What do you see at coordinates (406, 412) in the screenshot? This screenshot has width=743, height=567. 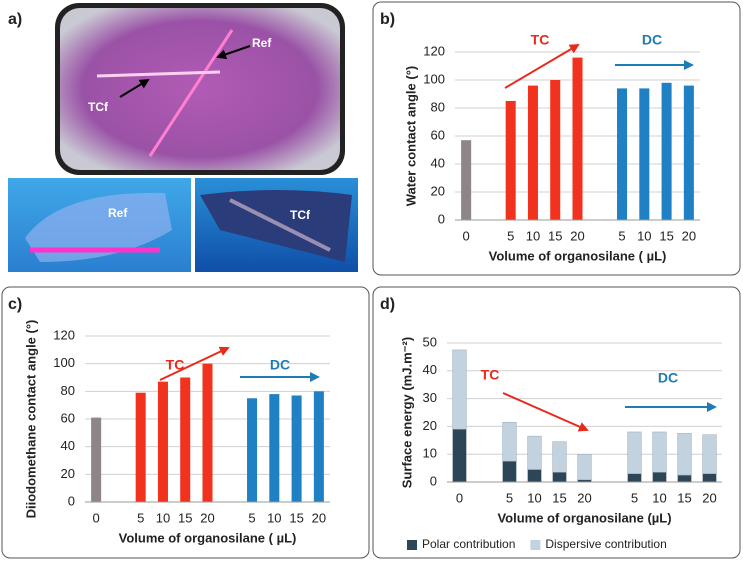 I see `y-axis-title: Surface energy (mJ.m⁻²)` at bounding box center [406, 412].